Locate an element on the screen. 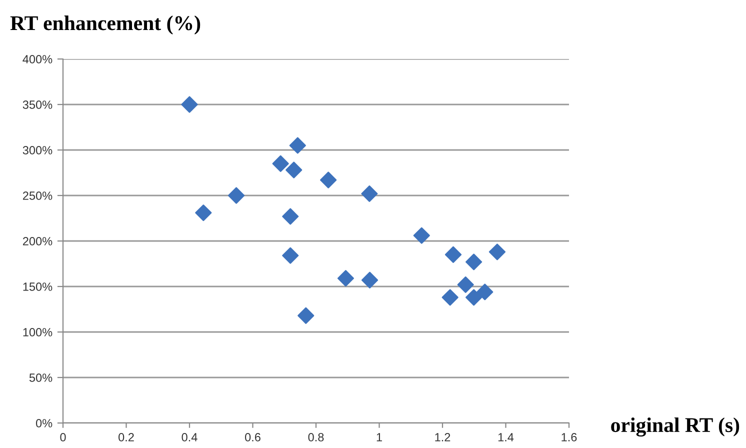 Image resolution: width=746 pixels, height=448 pixels. x-tick-label: 0.4 is located at coordinates (190, 437).